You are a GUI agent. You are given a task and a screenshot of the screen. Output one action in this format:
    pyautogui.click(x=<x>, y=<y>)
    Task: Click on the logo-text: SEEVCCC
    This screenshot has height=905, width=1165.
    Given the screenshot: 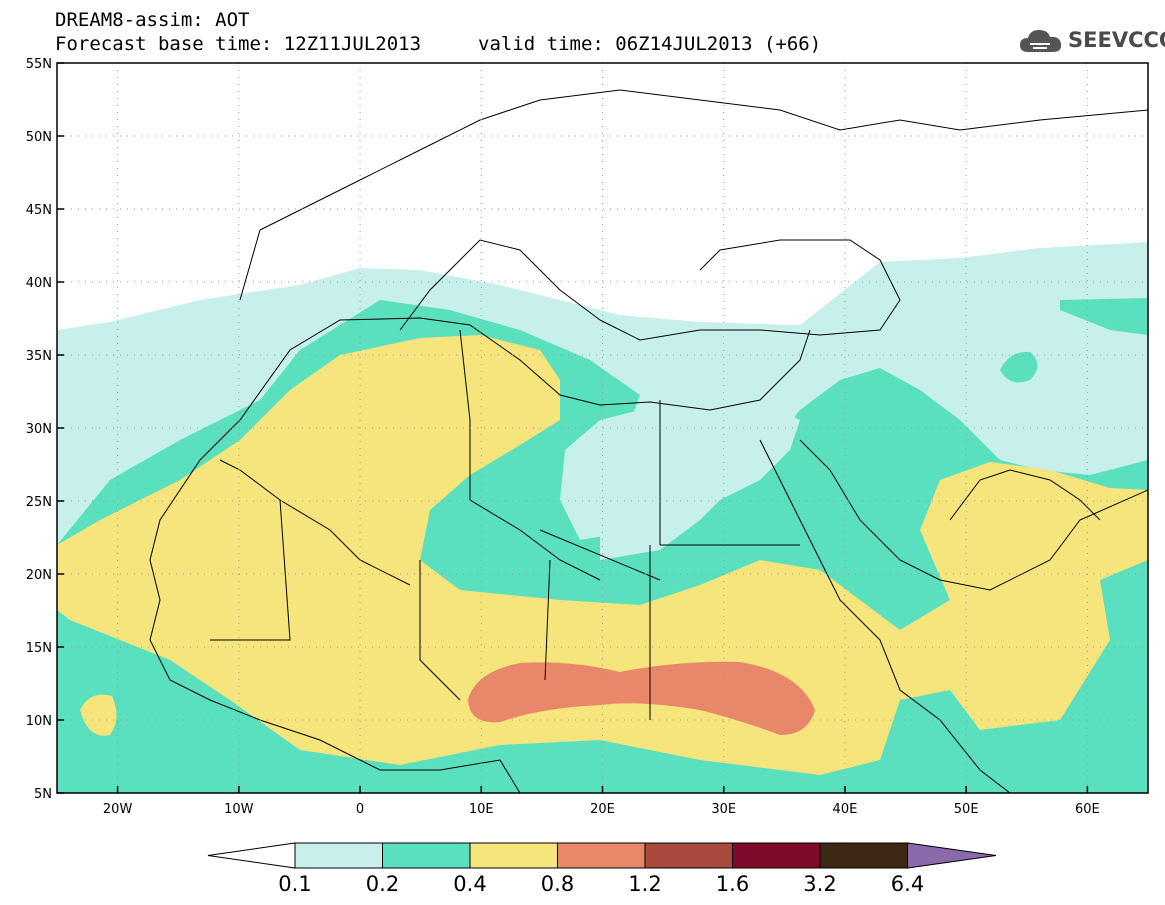 What is the action you would take?
    pyautogui.click(x=1116, y=40)
    